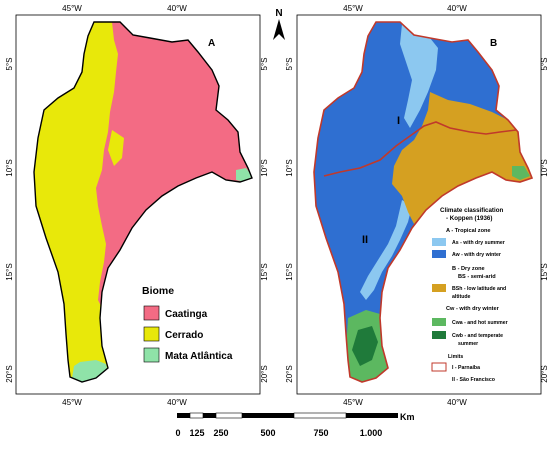  I want to click on as-area-north, so click(419, 76).